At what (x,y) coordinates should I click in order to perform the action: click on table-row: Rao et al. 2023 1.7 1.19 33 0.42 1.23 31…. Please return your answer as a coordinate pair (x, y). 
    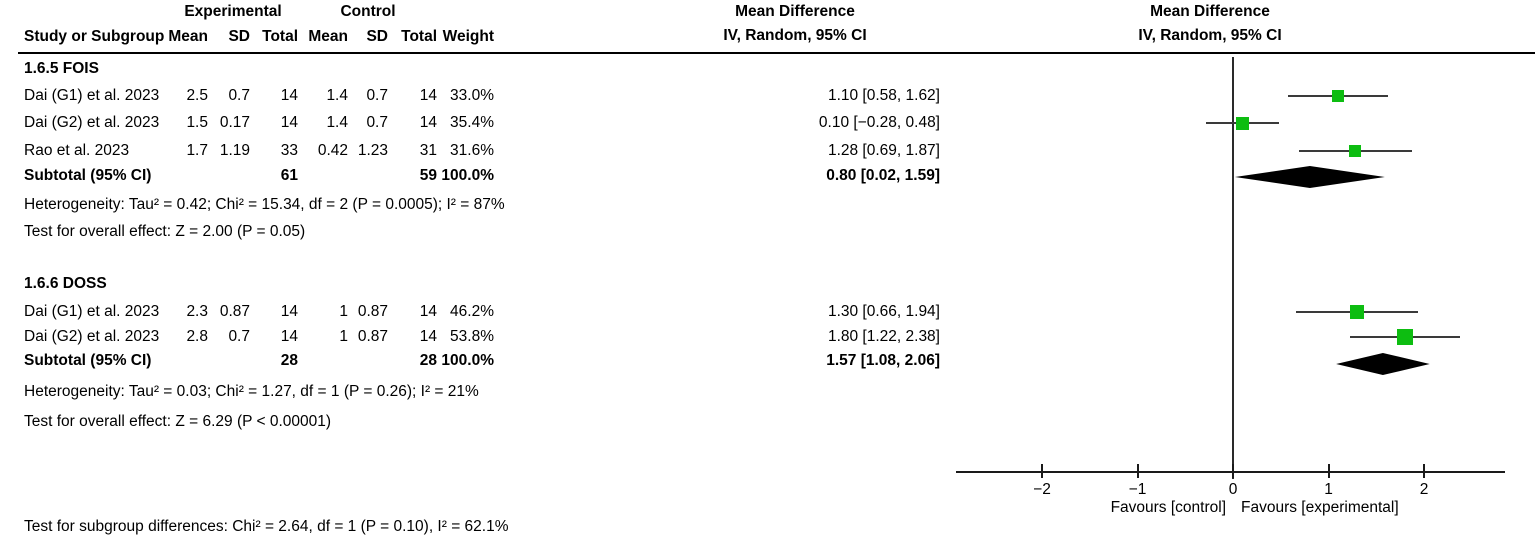
    Looking at the image, I should click on (485, 151).